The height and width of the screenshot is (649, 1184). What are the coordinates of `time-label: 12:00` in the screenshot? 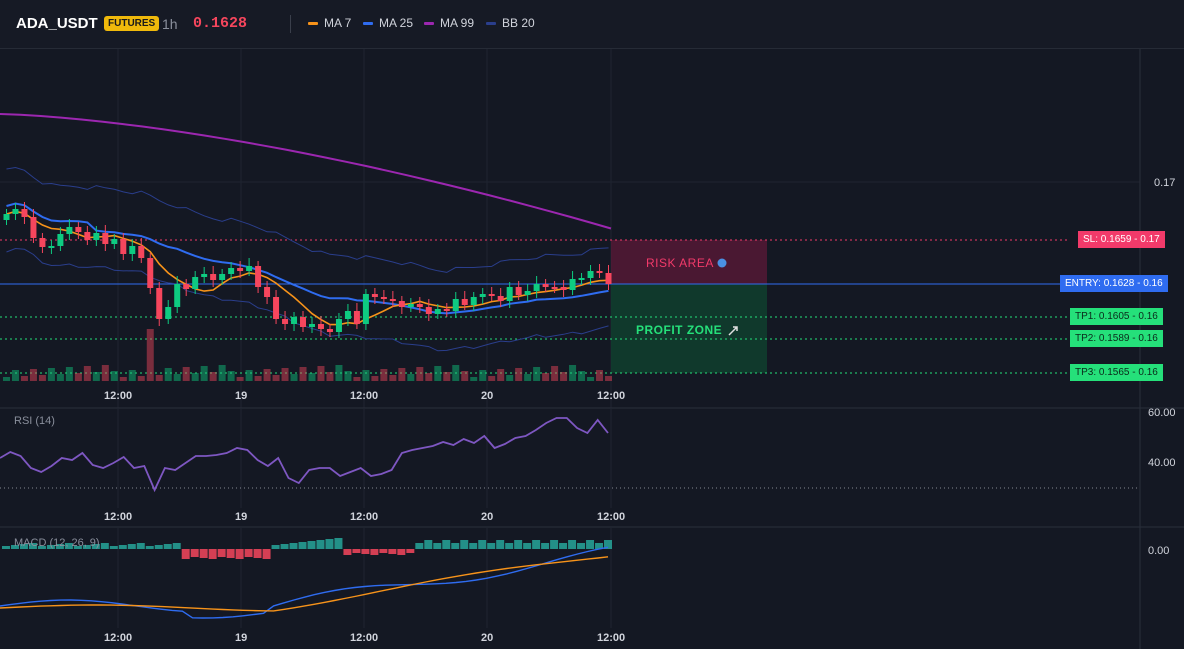 It's located at (118, 517).